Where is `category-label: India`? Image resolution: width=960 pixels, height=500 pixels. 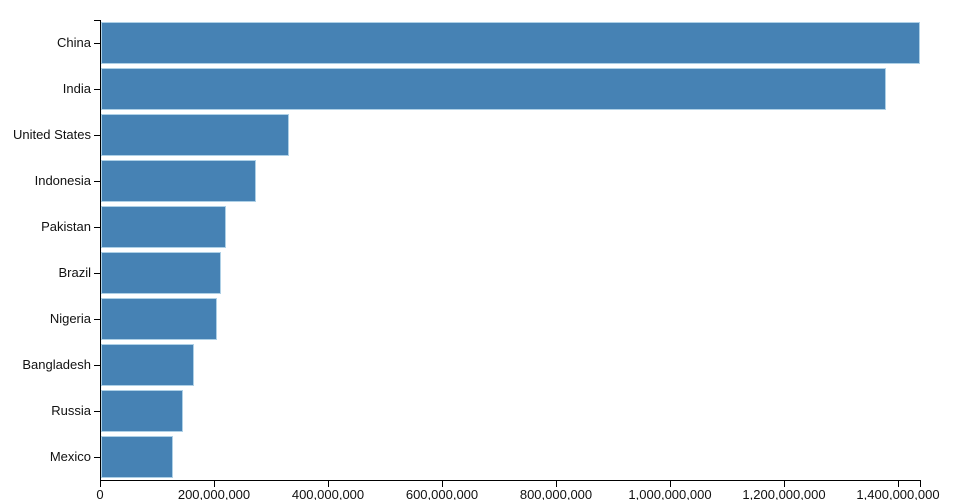
category-label: India is located at coordinates (76, 88).